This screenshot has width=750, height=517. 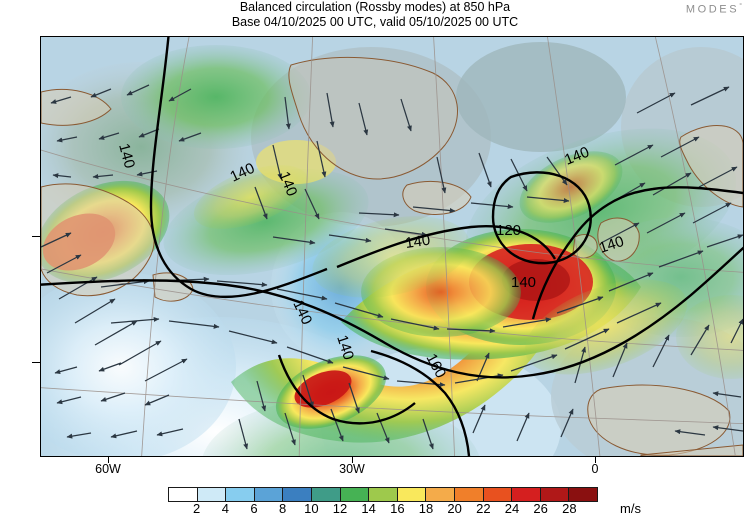 I want to click on x-axis-tick-30w, so click(x=353, y=459).